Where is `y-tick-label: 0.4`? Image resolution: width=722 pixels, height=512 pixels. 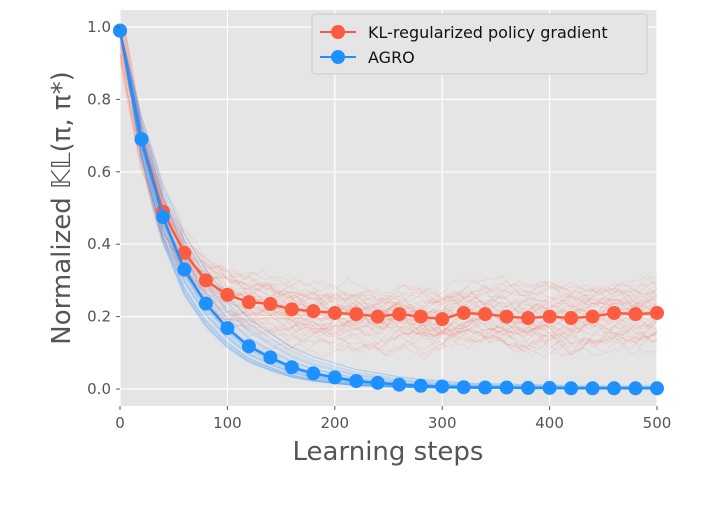
y-tick-label: 0.4 is located at coordinates (99, 244).